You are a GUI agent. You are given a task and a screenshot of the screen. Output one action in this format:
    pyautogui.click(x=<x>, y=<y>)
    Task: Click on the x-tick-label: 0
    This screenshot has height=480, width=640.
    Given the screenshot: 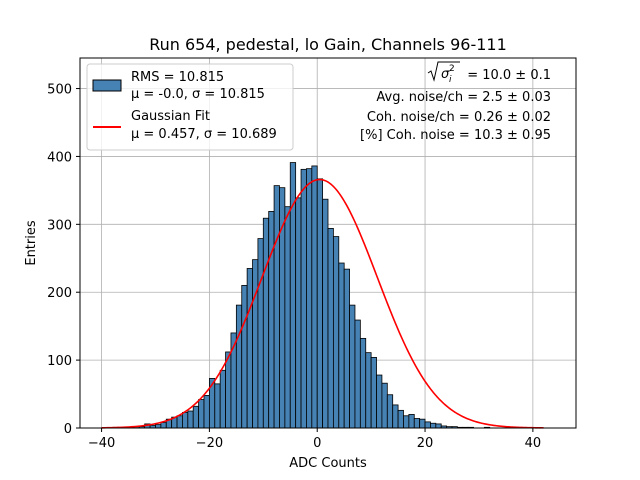 What is the action you would take?
    pyautogui.click(x=317, y=443)
    